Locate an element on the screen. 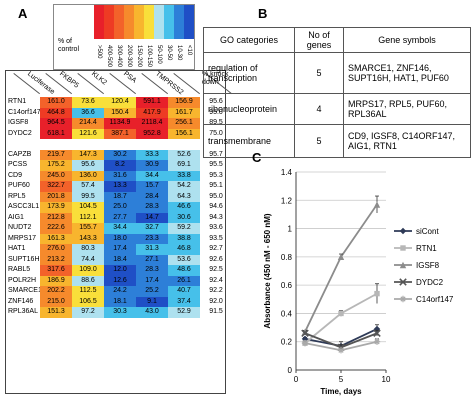 This screenshot has width=474, height=401. gene-name: RPL36AL is located at coordinates (23, 311).